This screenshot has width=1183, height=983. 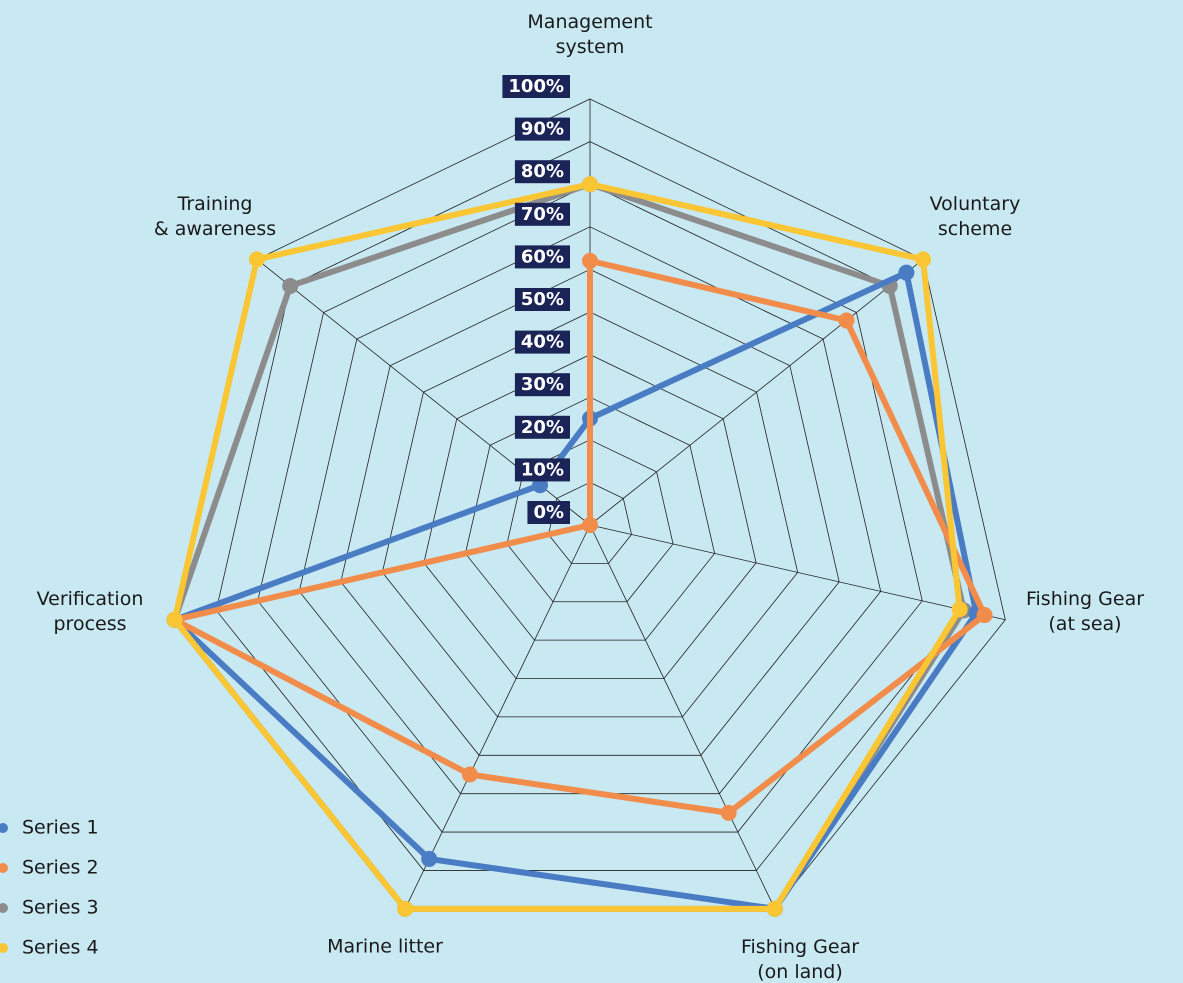 I want to click on tick-label: 90%, so click(x=542, y=129).